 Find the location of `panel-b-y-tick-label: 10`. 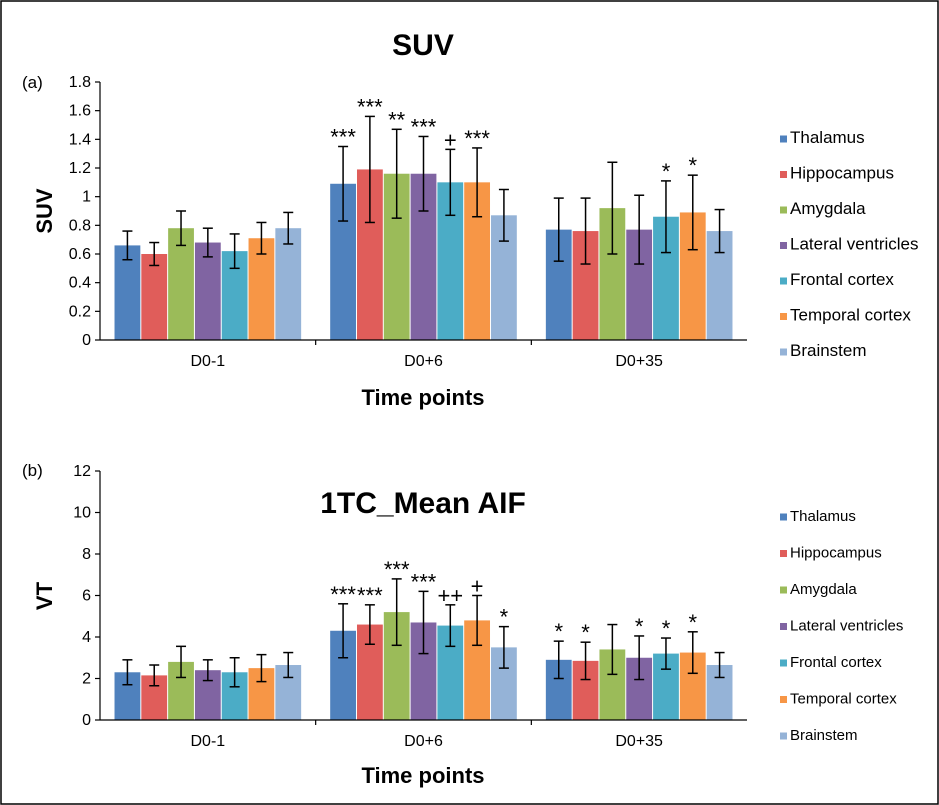

panel-b-y-tick-label: 10 is located at coordinates (82, 513).